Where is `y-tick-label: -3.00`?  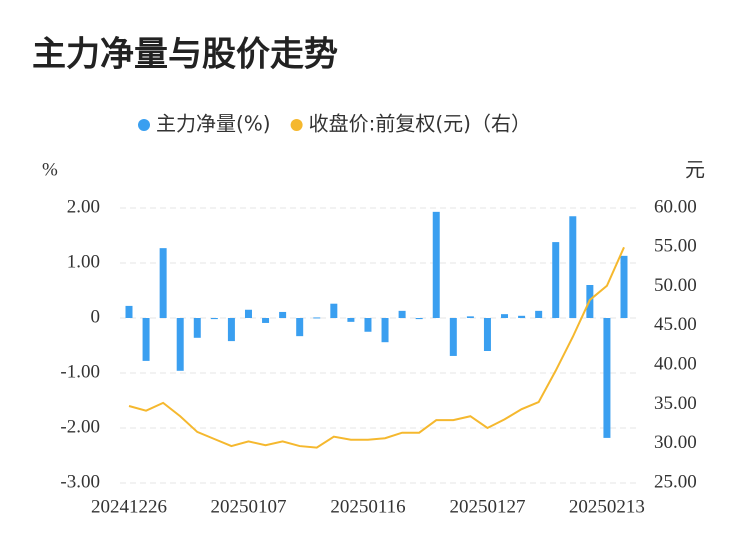 y-tick-label: -3.00 is located at coordinates (80, 481).